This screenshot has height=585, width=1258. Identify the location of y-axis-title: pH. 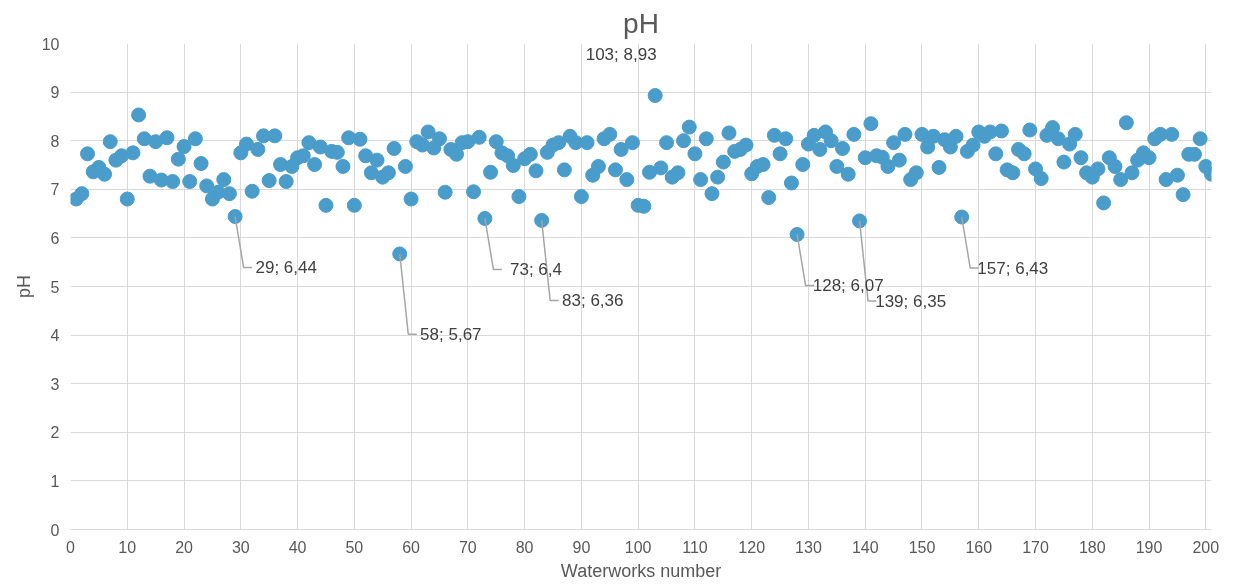
(23, 286).